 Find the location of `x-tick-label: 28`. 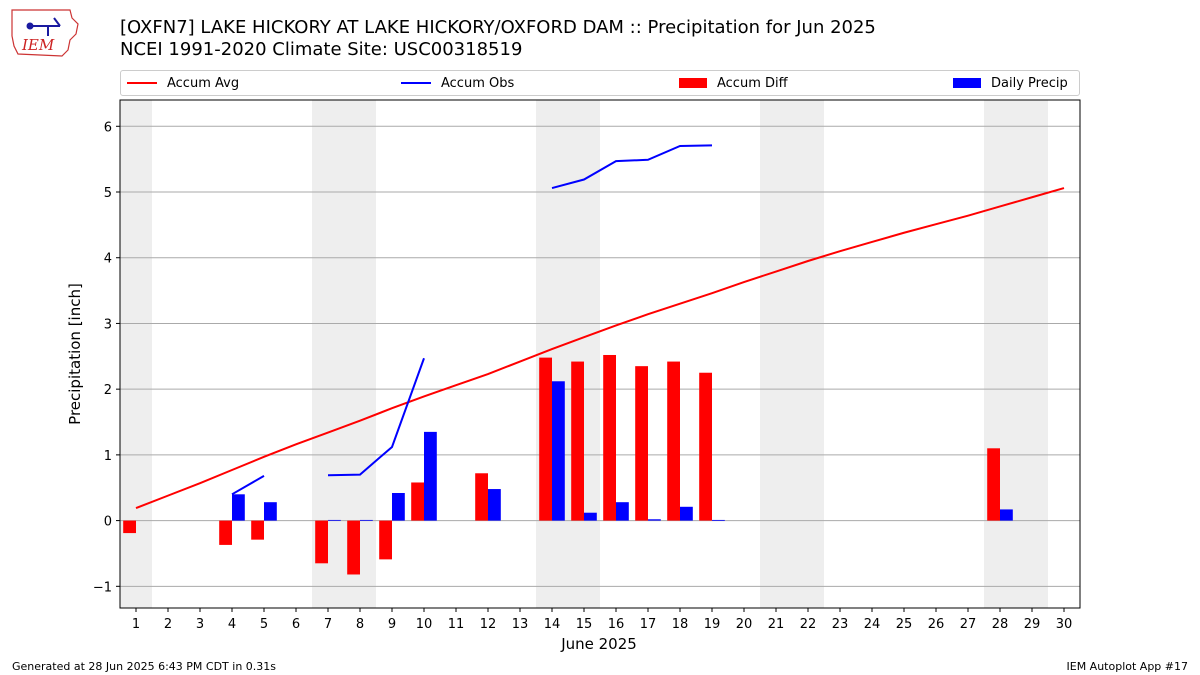

x-tick-label: 28 is located at coordinates (1000, 624).